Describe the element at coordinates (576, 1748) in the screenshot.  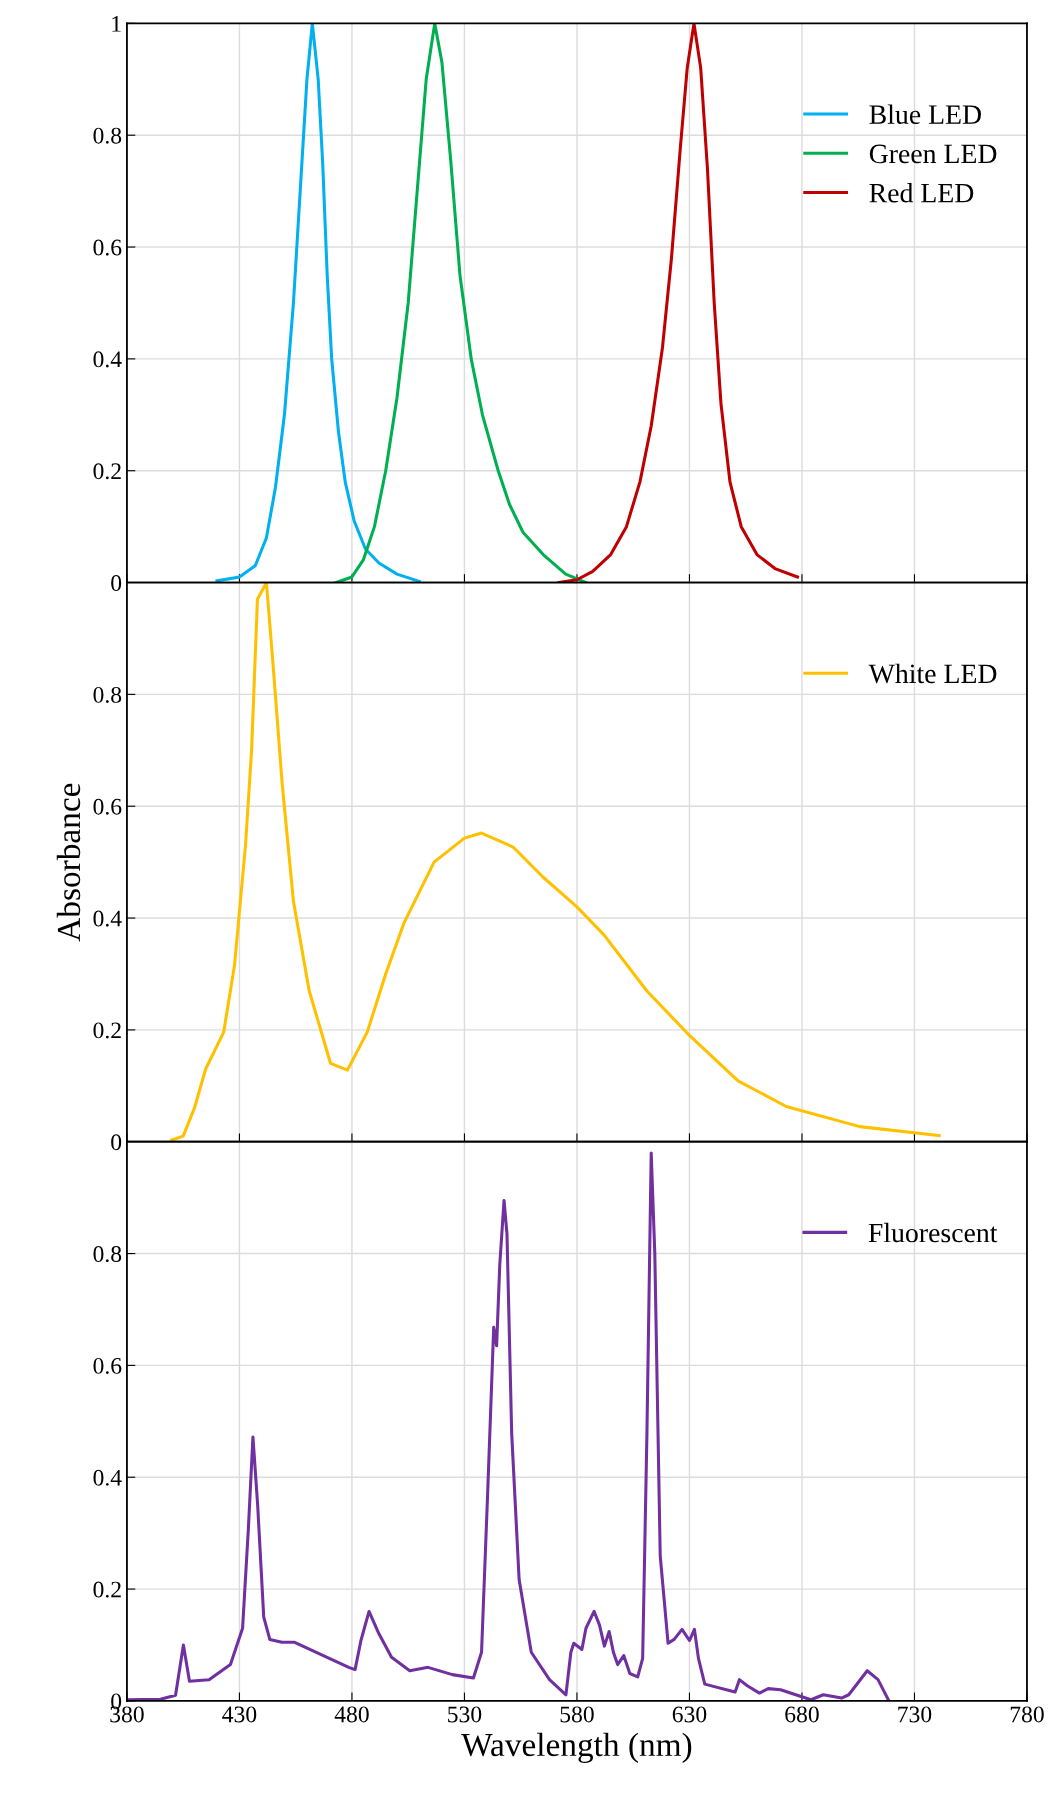
I see `x-axis-title: Wavelength (nm)` at that location.